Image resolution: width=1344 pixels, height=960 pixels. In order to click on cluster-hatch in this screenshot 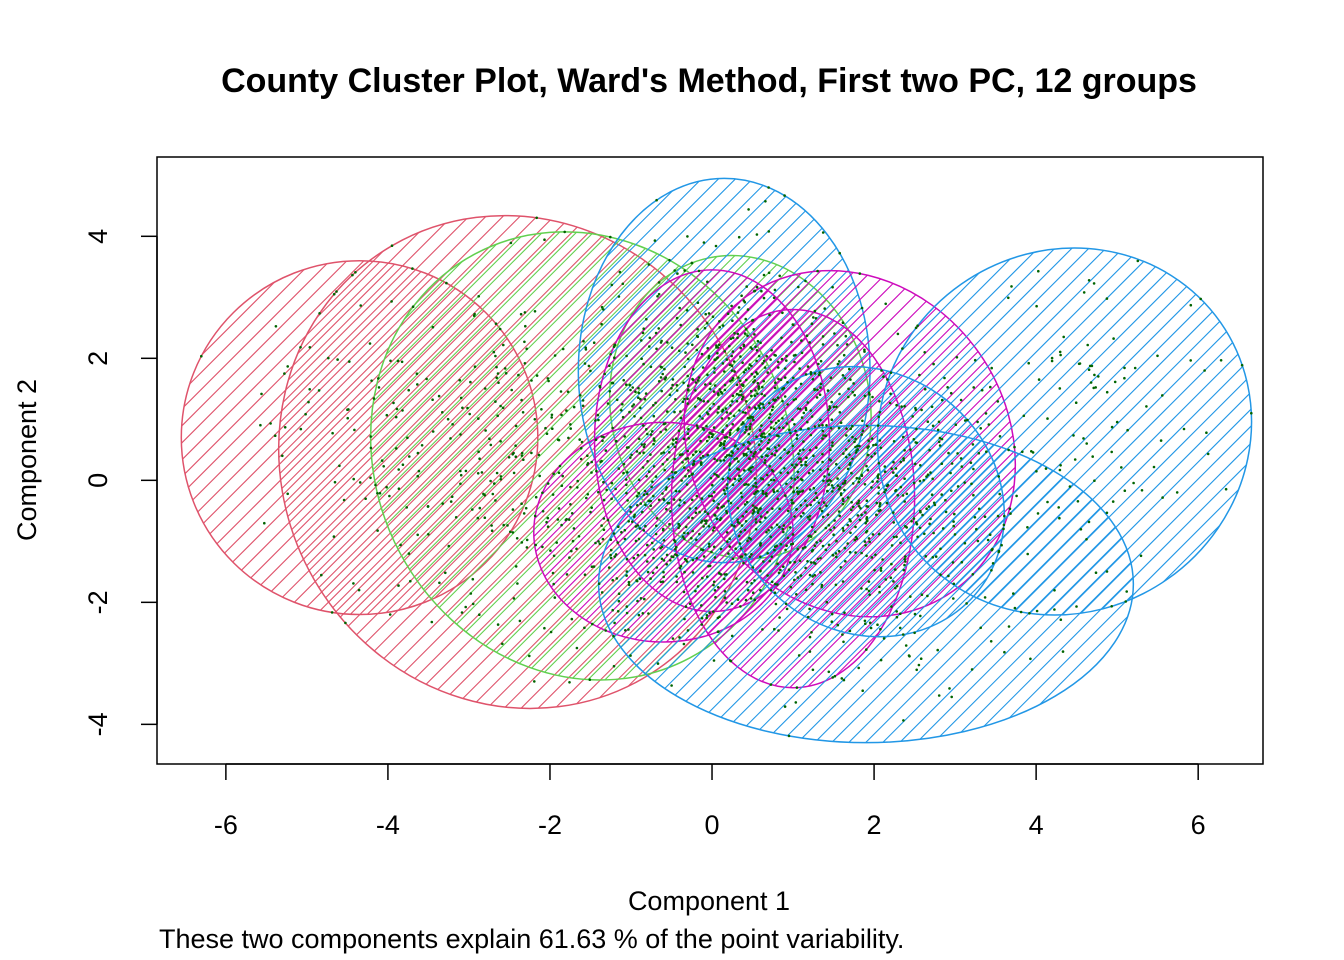, I will do `click(663, 532)`.